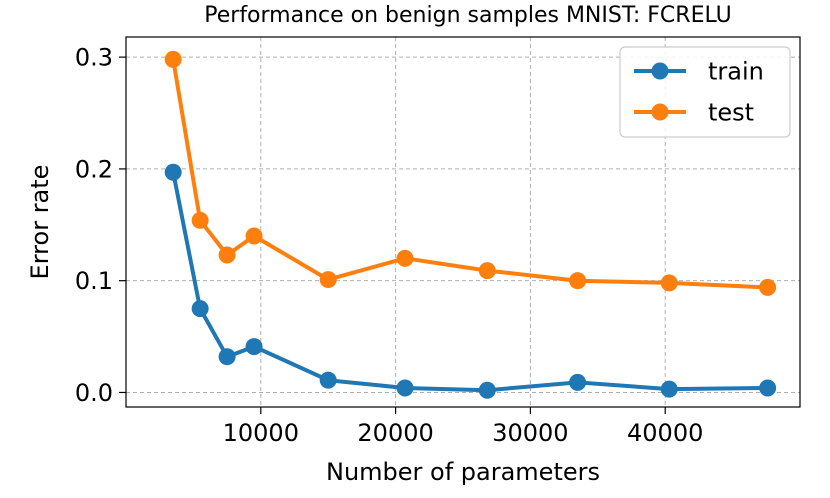 The height and width of the screenshot is (498, 830). Describe the element at coordinates (736, 72) in the screenshot. I see `legend-label-train: train` at that location.